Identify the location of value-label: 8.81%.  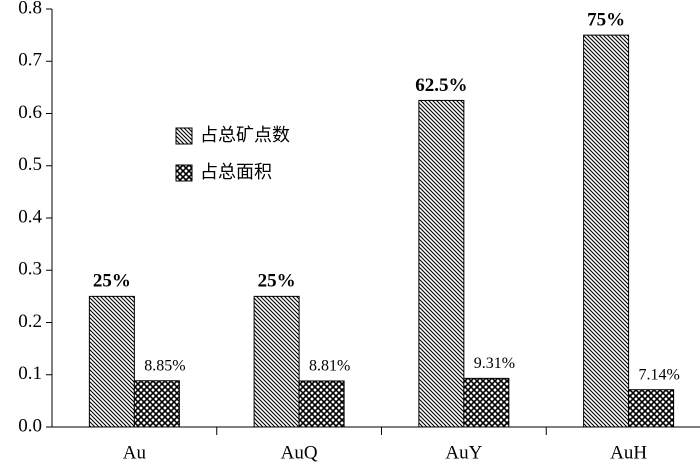
(329, 366).